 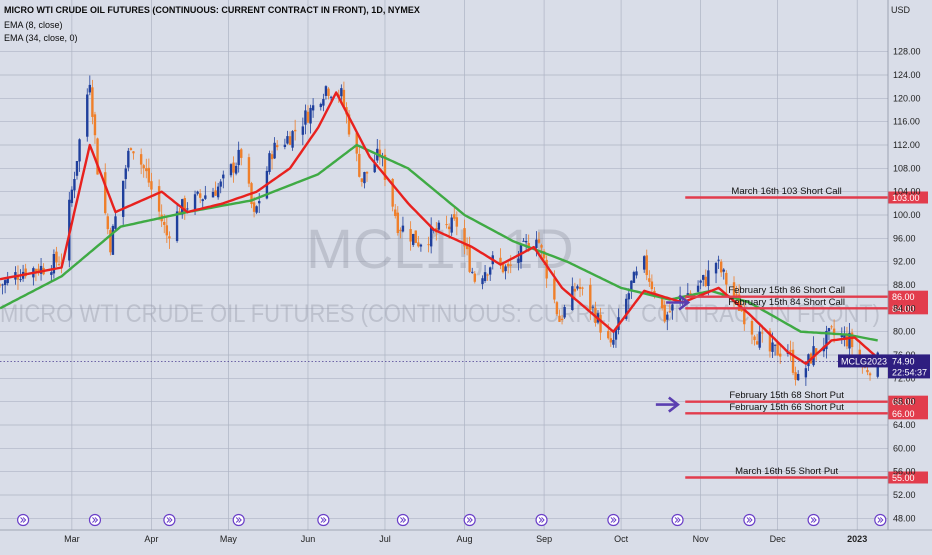 What do you see at coordinates (786, 191) in the screenshot?
I see `level-label: March 16th 103 Short Call` at bounding box center [786, 191].